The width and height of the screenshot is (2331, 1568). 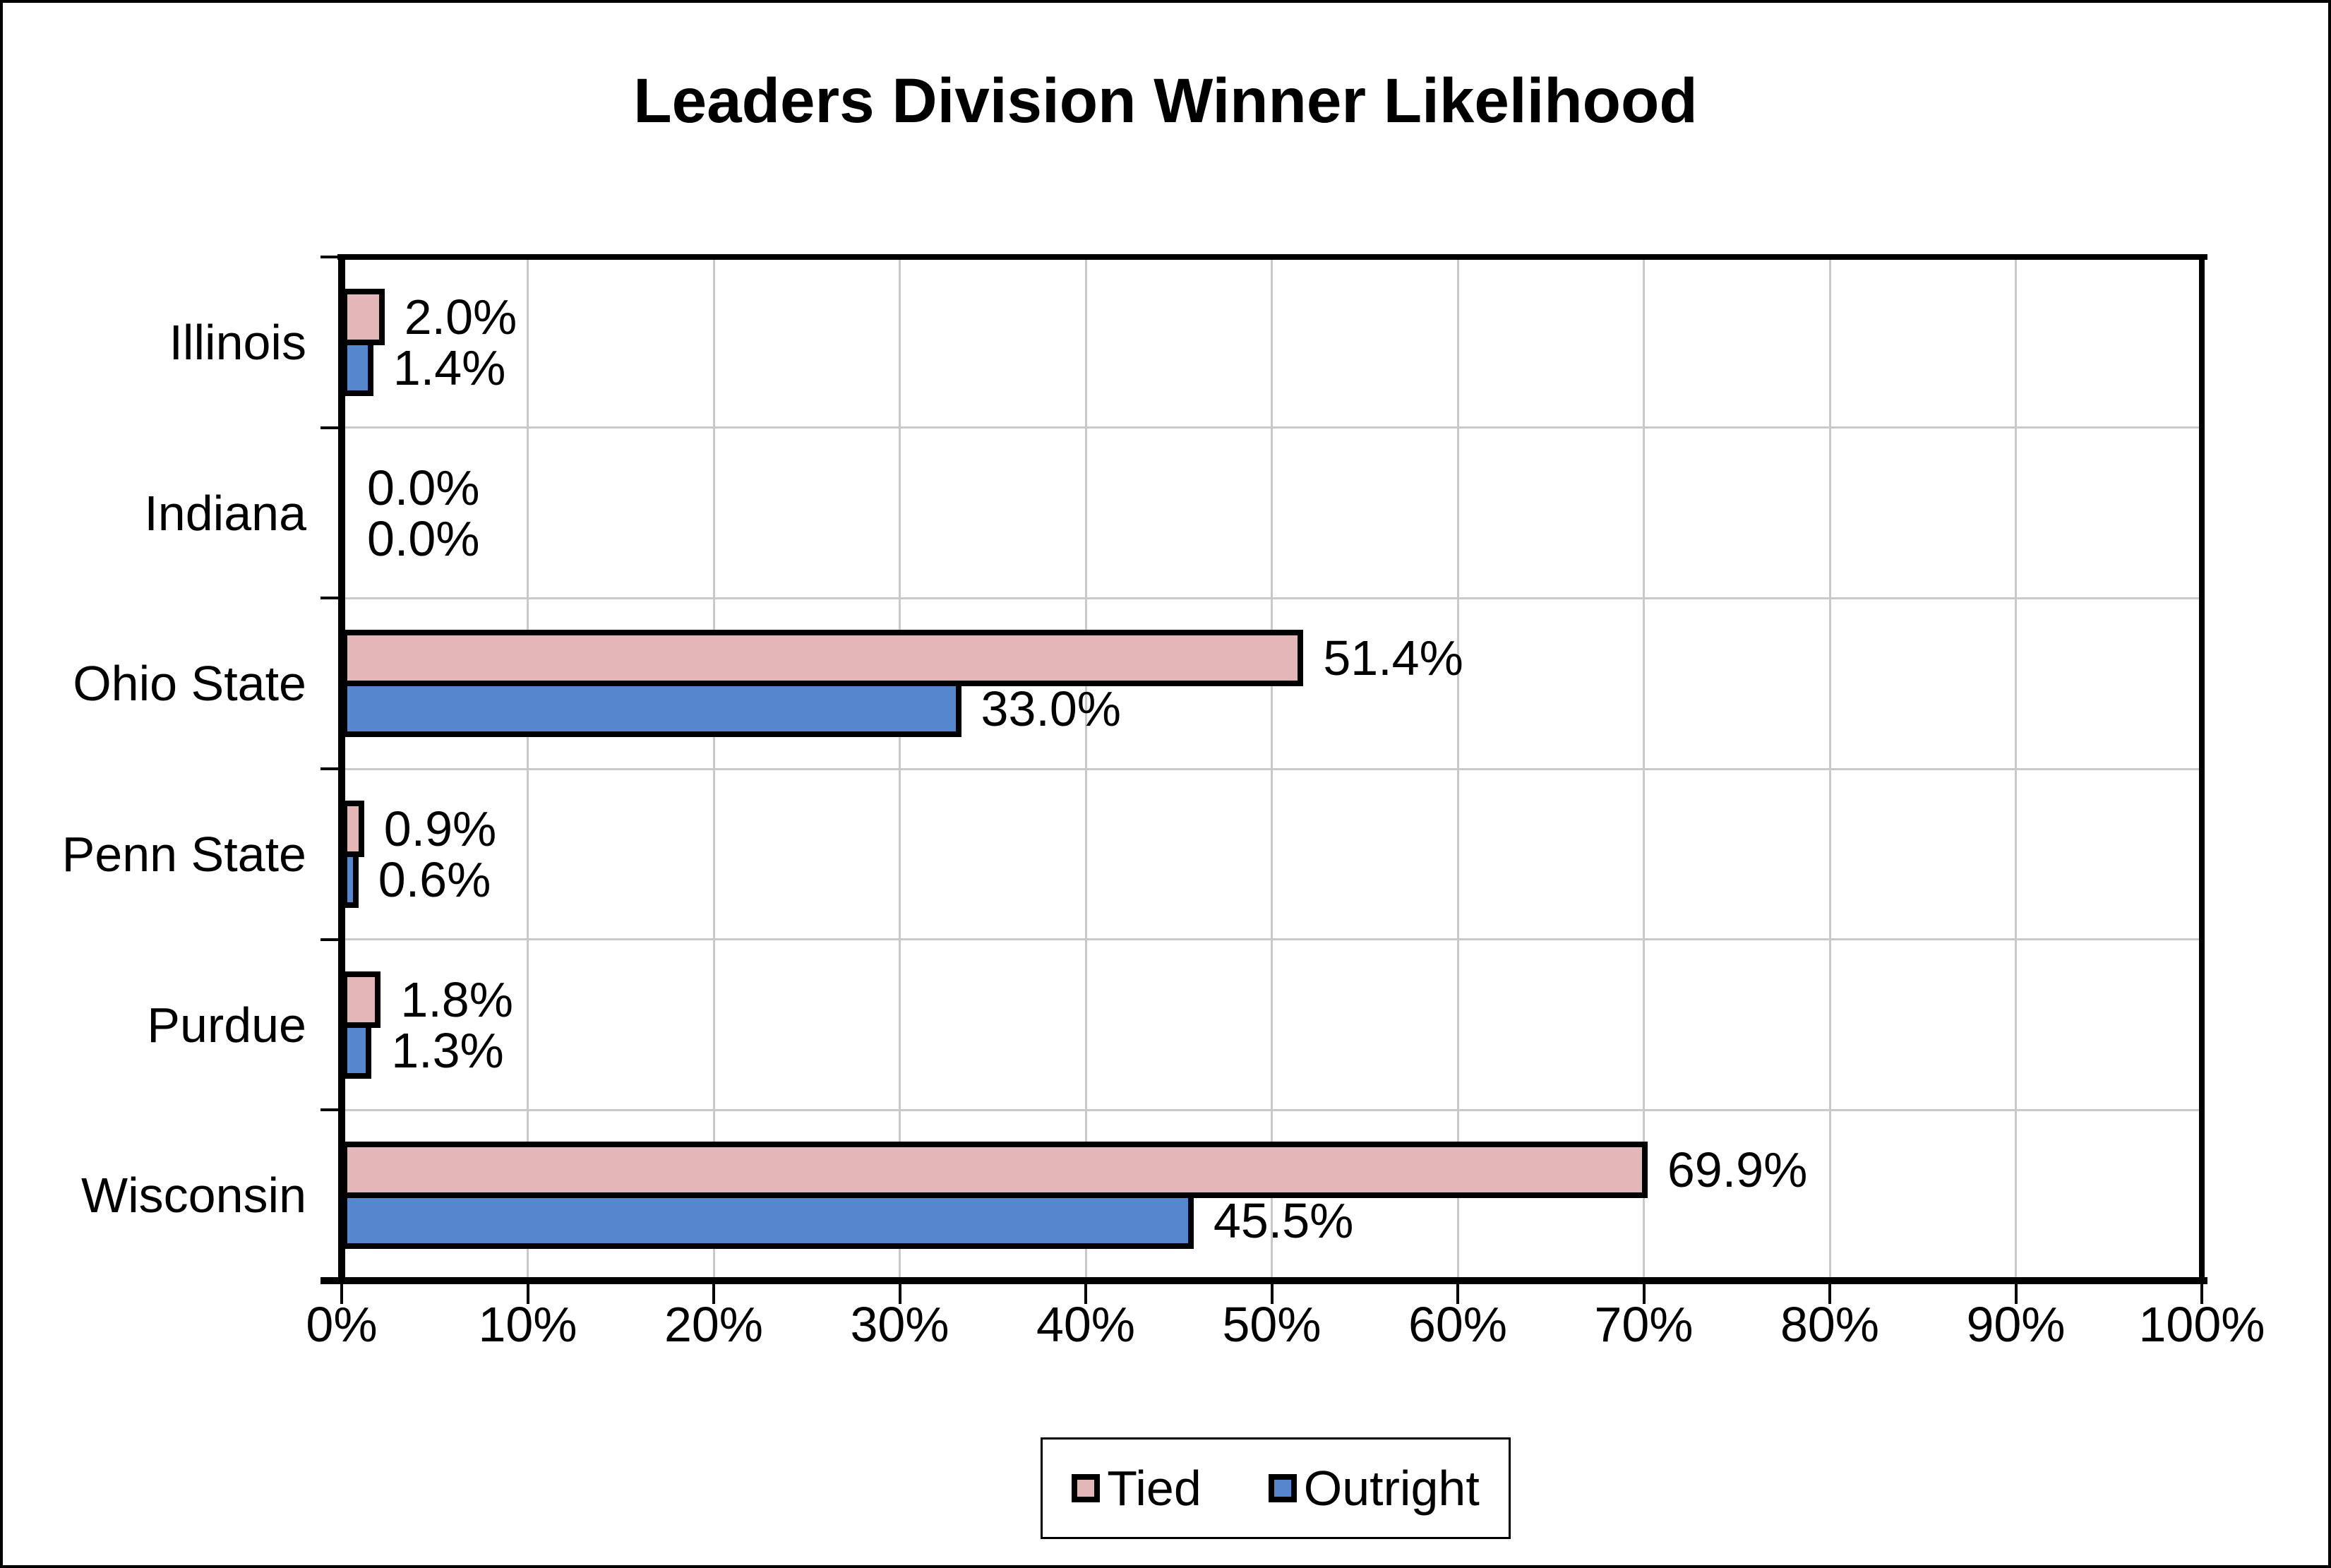 I want to click on x-tick-label-40: 40%, so click(x=1086, y=1324).